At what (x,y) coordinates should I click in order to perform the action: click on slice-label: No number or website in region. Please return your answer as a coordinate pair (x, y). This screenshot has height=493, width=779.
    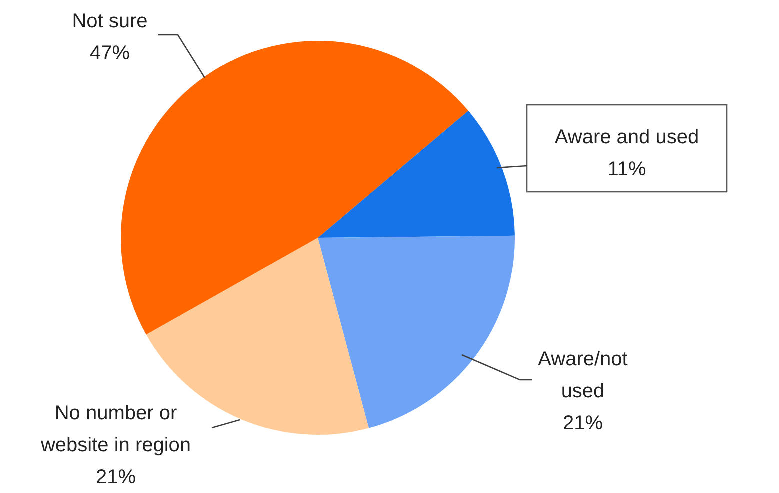
    Looking at the image, I should click on (116, 429).